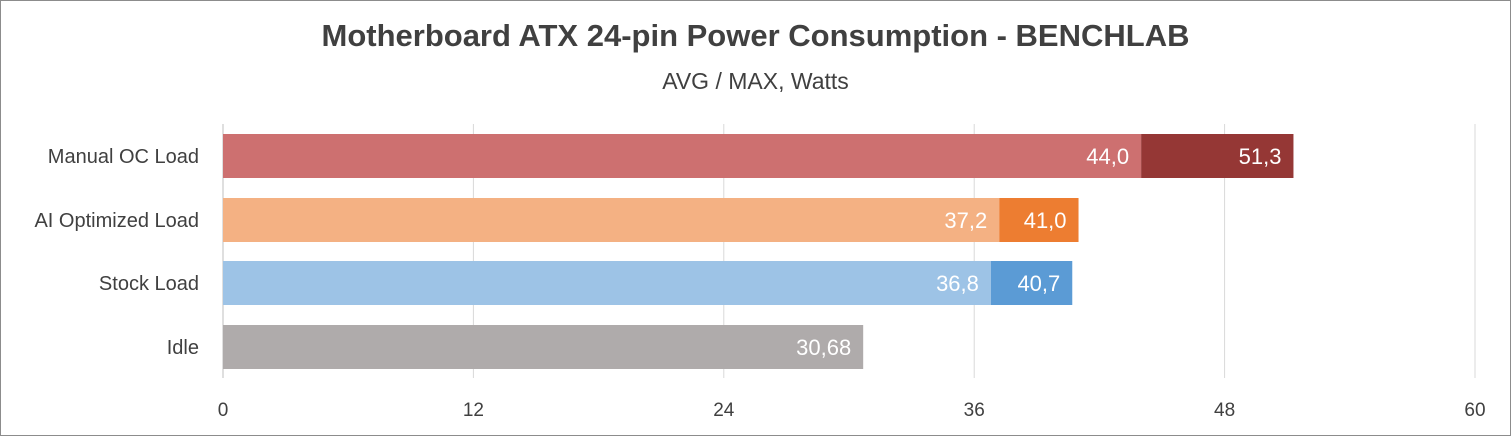  What do you see at coordinates (823, 347) in the screenshot?
I see `data-label-avg-idle: 30,68` at bounding box center [823, 347].